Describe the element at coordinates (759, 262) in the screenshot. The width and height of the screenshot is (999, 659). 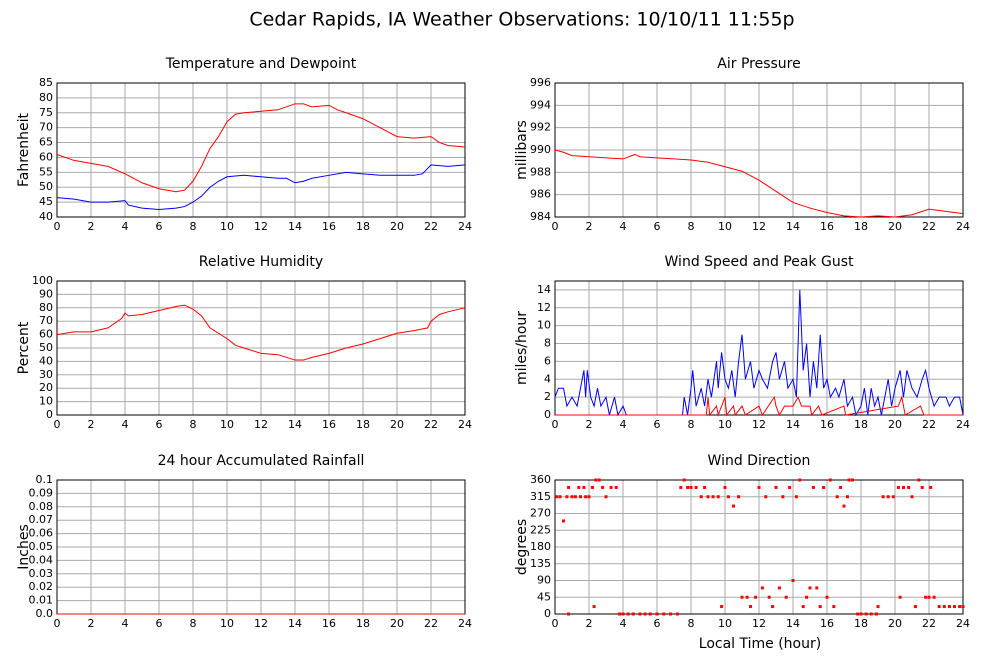
I see `chart-title: Wind Speed and Peak Gust` at that location.